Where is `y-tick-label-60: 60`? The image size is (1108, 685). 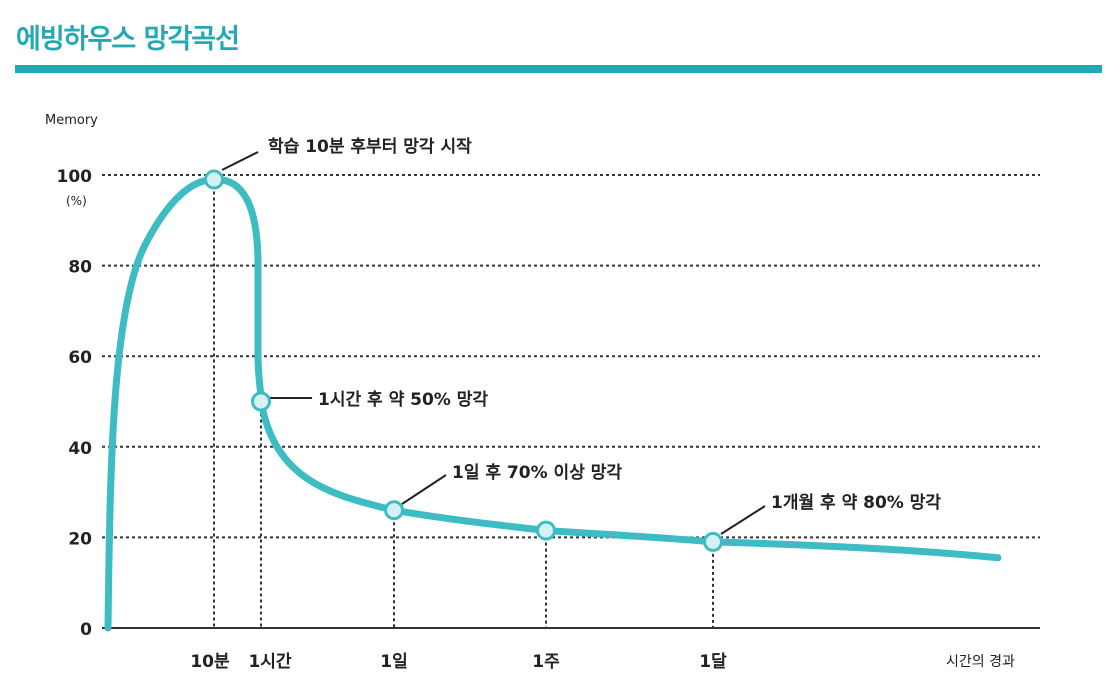 y-tick-label-60: 60 is located at coordinates (80, 358).